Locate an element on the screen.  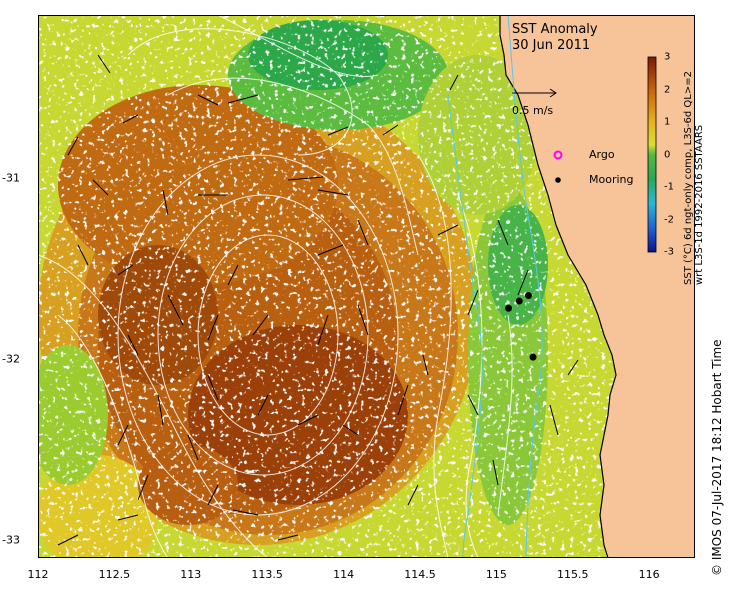
map-title-block: SST Anomaly 30 Jun 2011 is located at coordinates (555, 38).